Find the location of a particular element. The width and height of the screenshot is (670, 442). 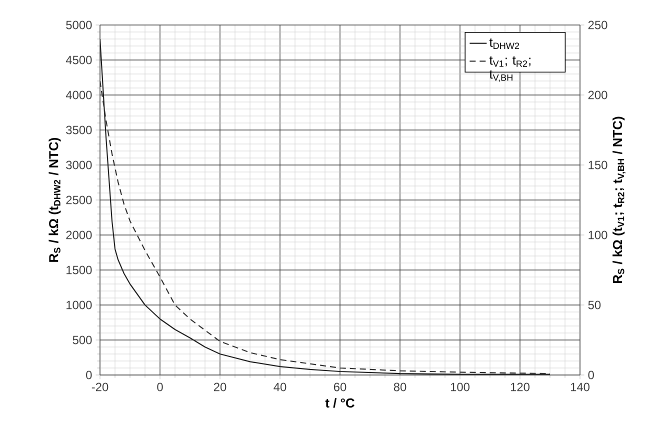

y2-tick-label: 150 is located at coordinates (598, 165).